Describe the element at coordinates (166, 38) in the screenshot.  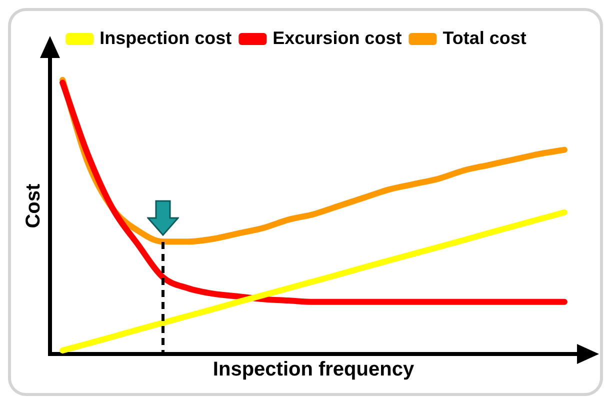
I see `legend-label: Inspection cost` at that location.